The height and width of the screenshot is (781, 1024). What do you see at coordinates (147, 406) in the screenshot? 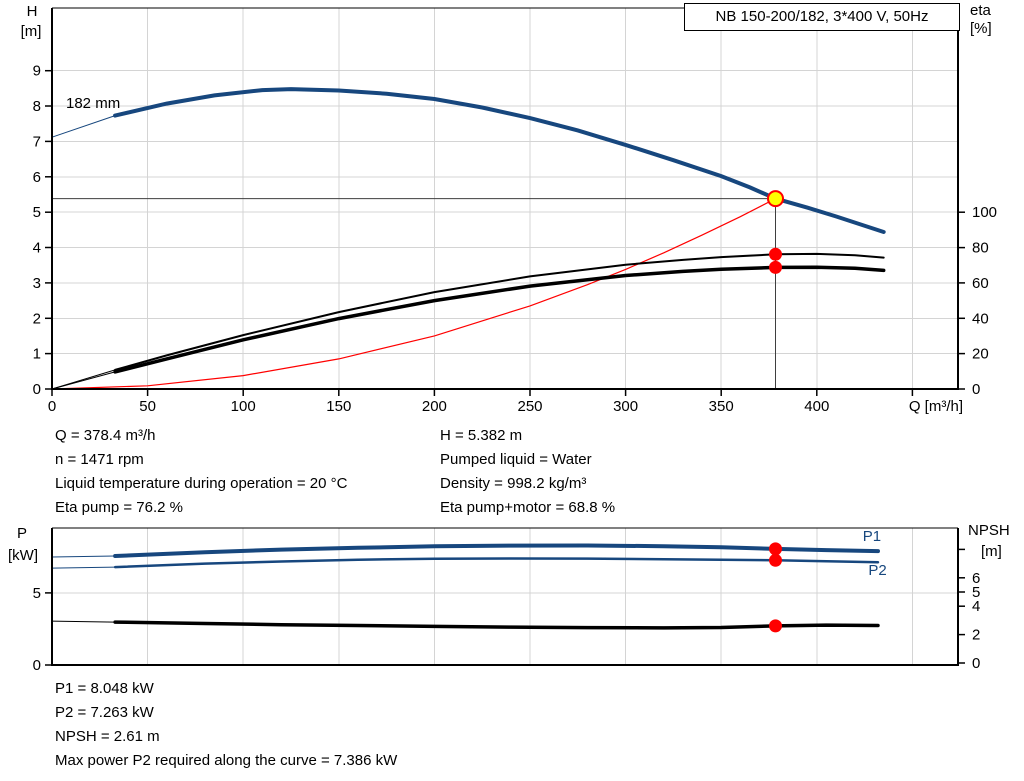
I see `tick-label-x: 50` at bounding box center [147, 406].